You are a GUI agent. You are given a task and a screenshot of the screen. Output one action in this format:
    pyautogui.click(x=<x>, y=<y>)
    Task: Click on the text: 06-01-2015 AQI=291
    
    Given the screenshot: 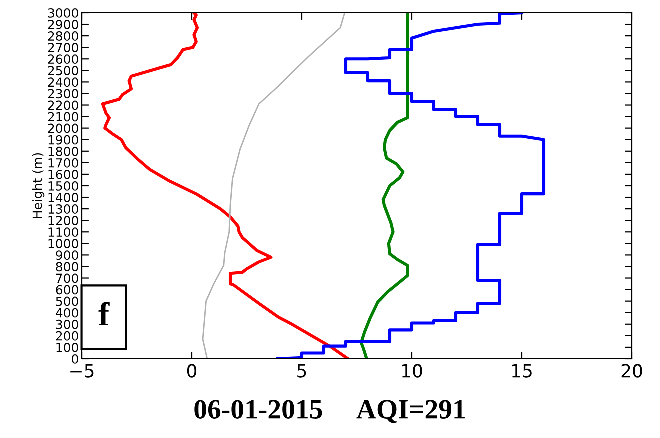 What is the action you would take?
    pyautogui.click(x=329, y=412)
    